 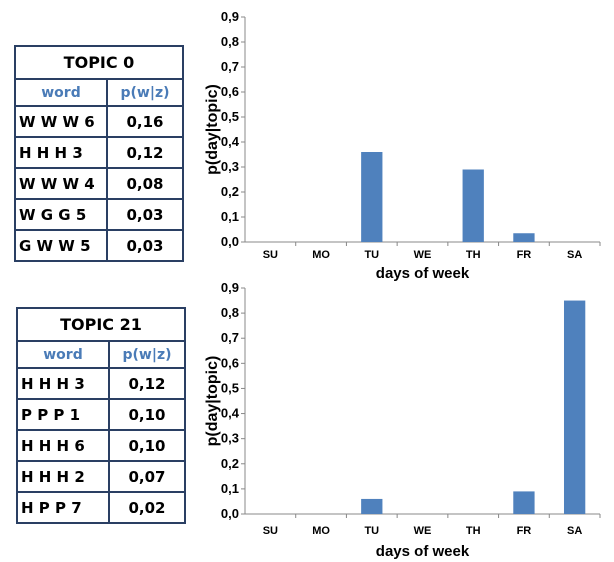 I want to click on table-row: H H H 2 0,07, so click(x=101, y=476).